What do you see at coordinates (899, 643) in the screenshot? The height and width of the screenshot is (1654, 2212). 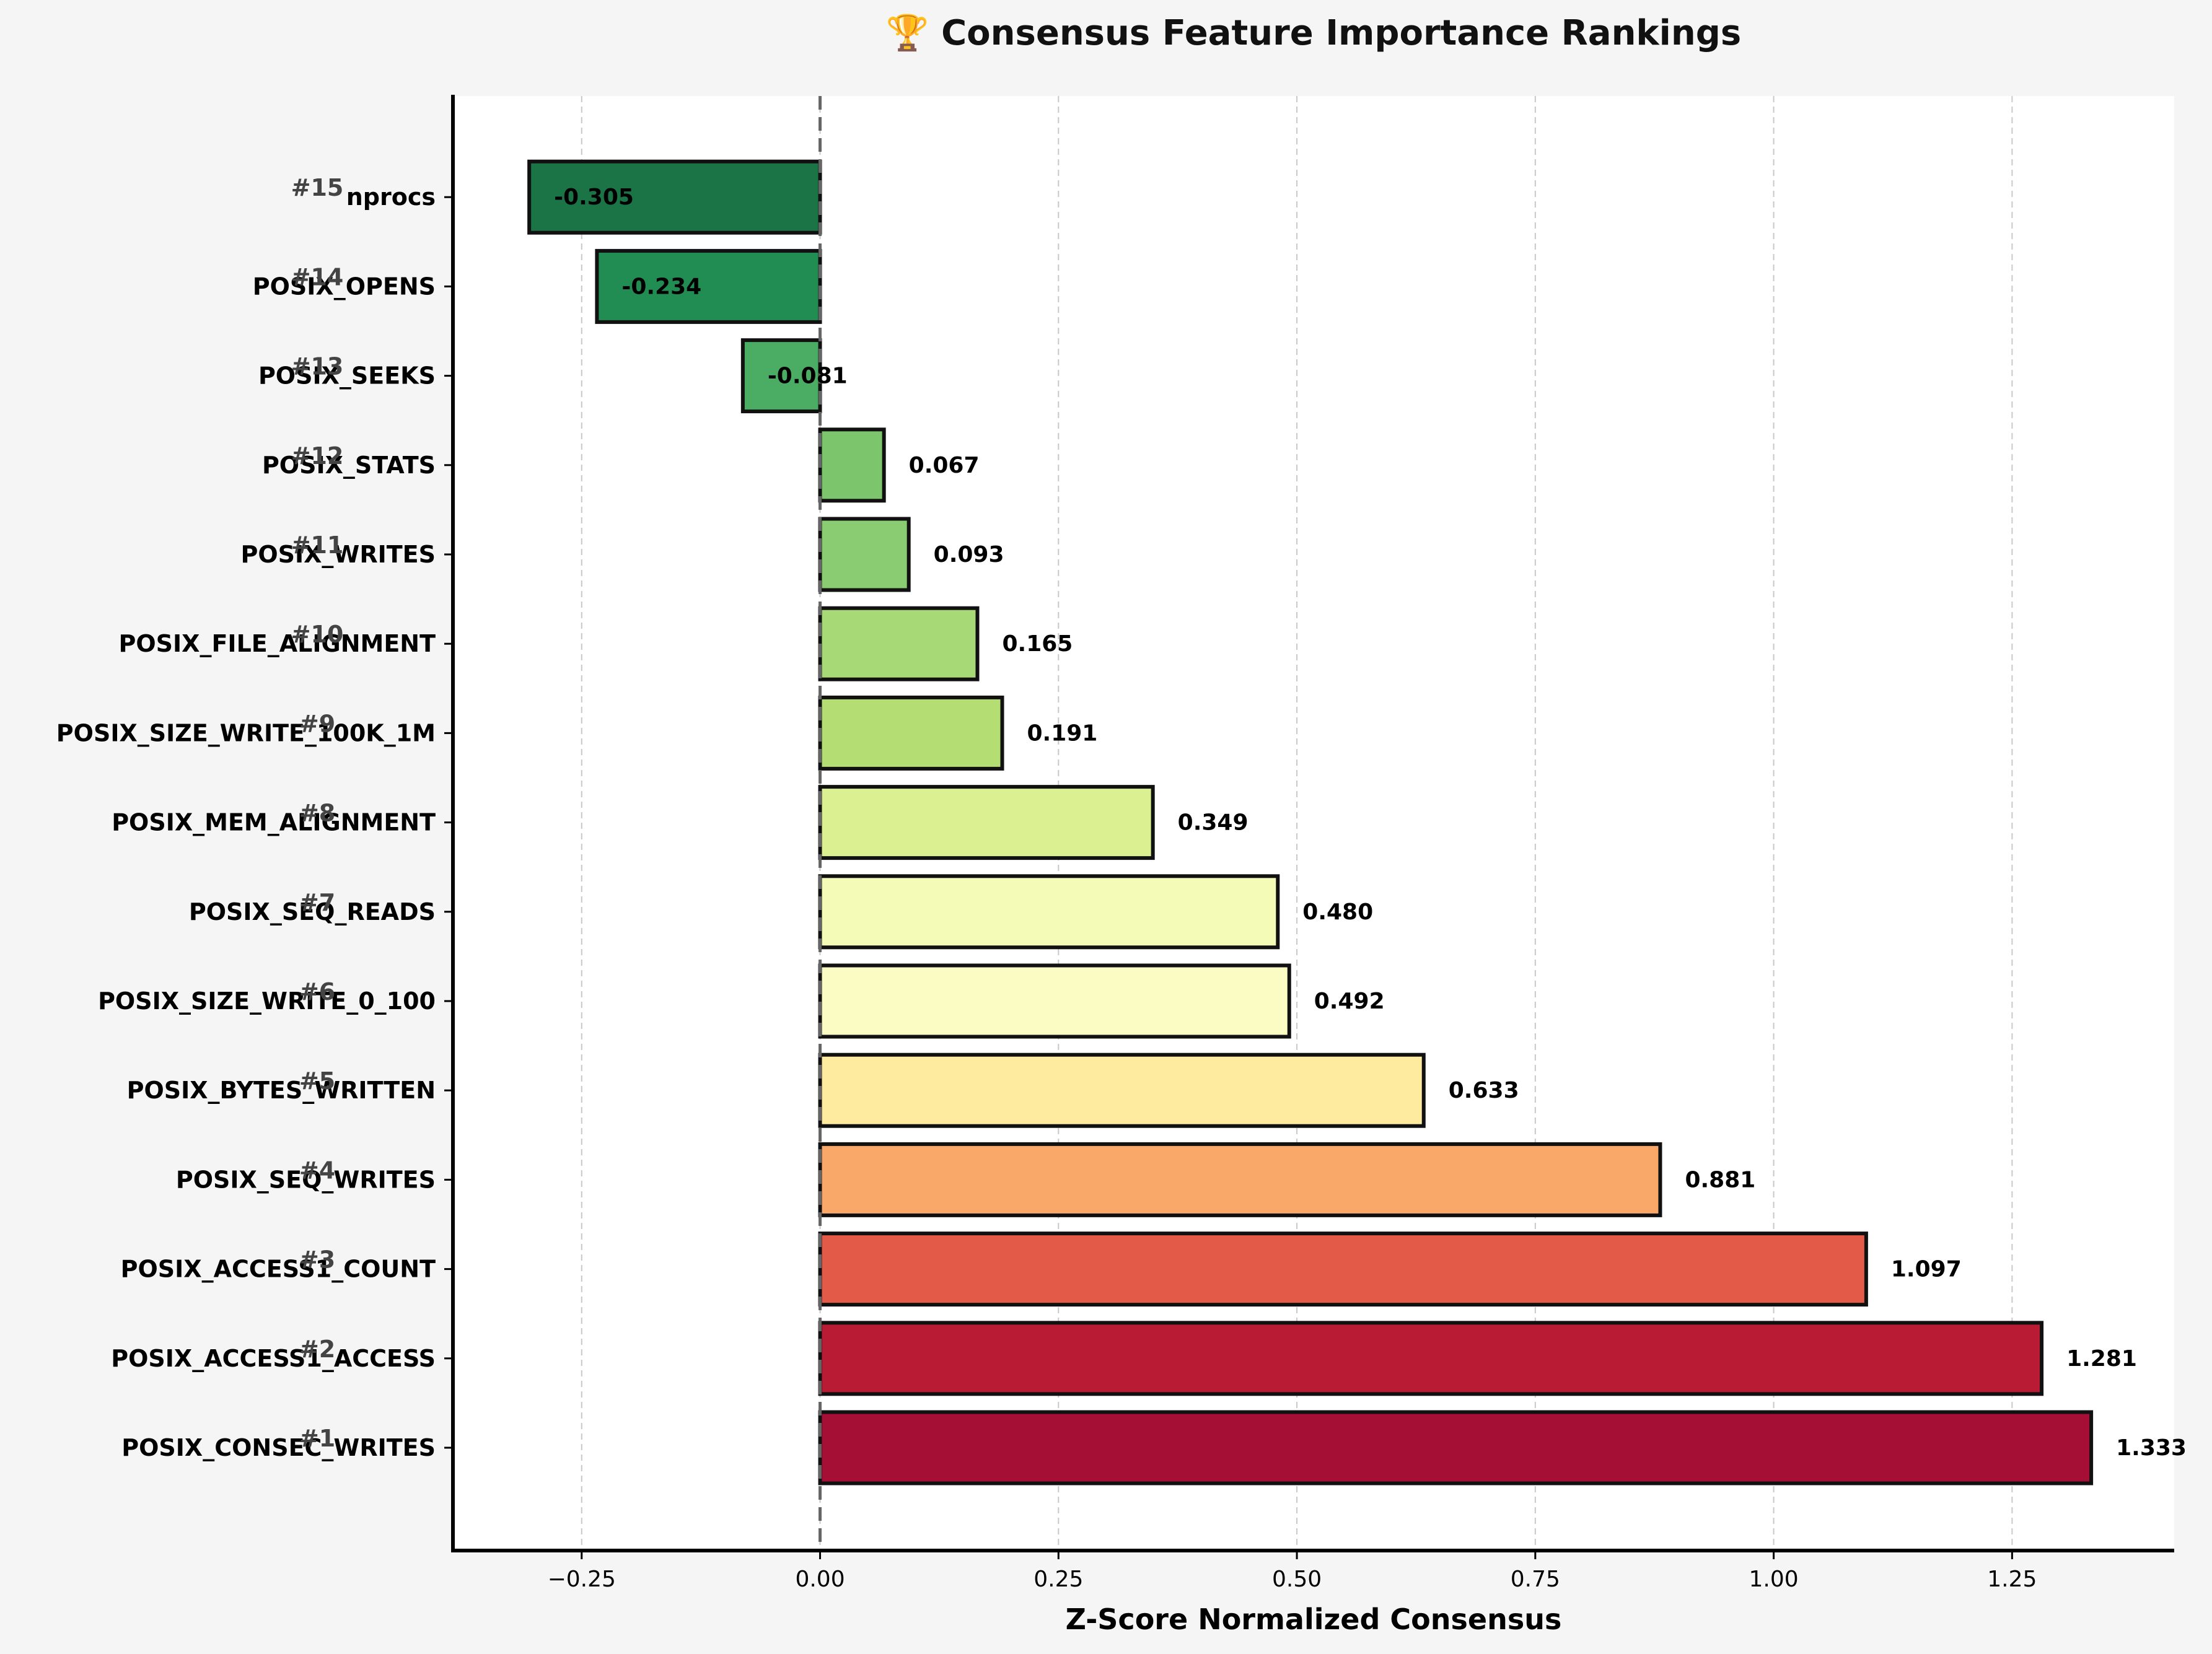 I see `bar-posix-file-alignment` at bounding box center [899, 643].